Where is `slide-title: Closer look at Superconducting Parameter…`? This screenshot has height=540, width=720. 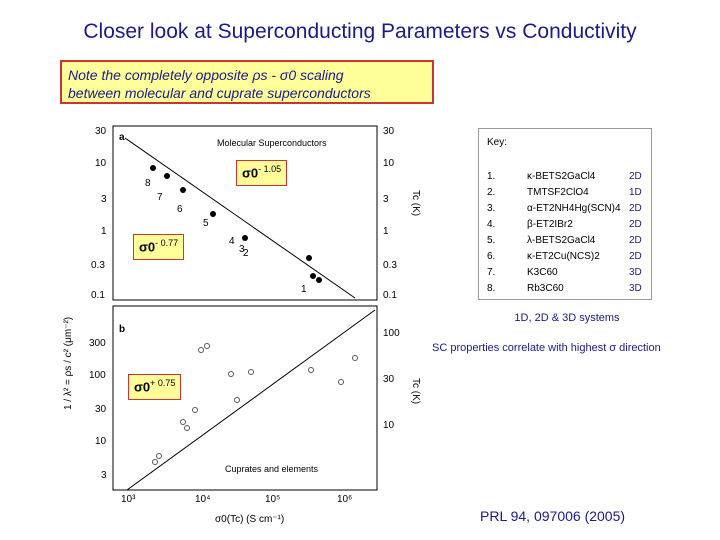 slide-title: Closer look at Superconducting Parameter… is located at coordinates (360, 31).